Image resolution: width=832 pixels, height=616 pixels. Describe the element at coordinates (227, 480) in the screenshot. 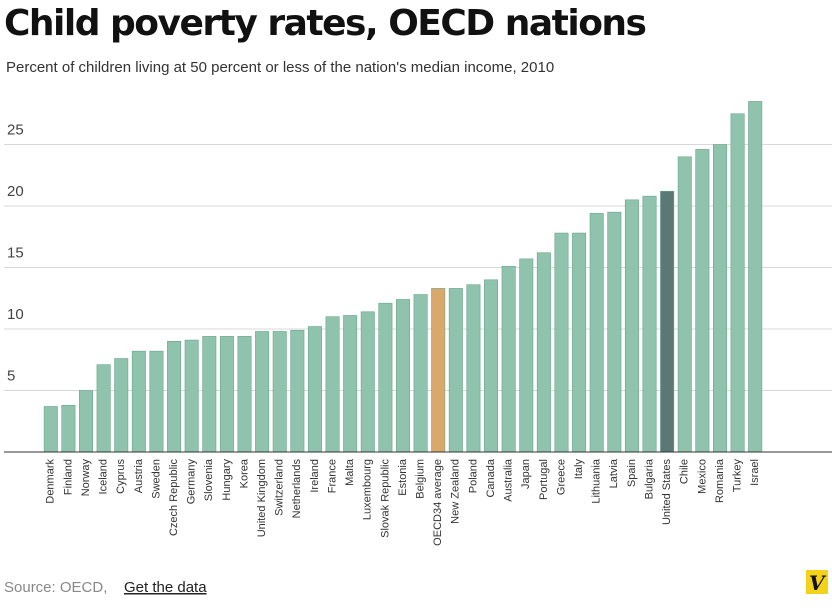

I see `x-tick-label: Hungary` at that location.